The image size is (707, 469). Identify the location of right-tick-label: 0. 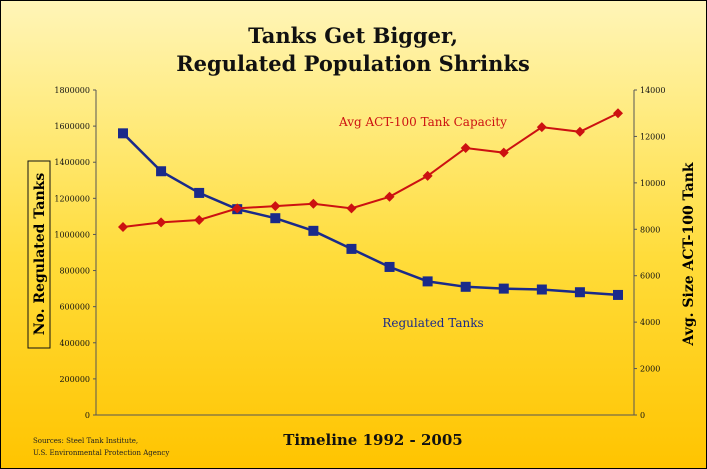
(642, 415).